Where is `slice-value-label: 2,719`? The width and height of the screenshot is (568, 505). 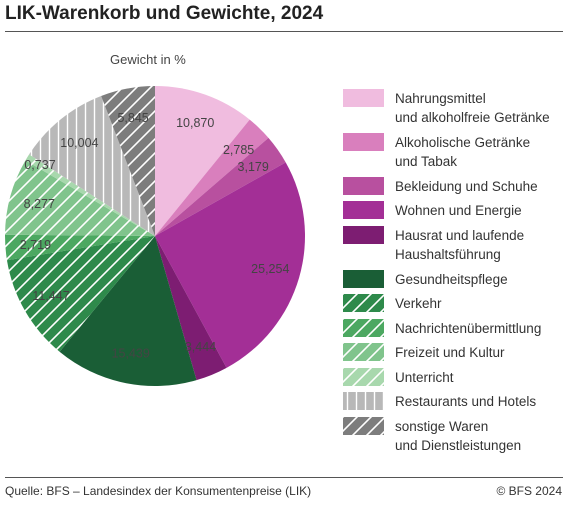
slice-value-label: 2,719 is located at coordinates (35, 245).